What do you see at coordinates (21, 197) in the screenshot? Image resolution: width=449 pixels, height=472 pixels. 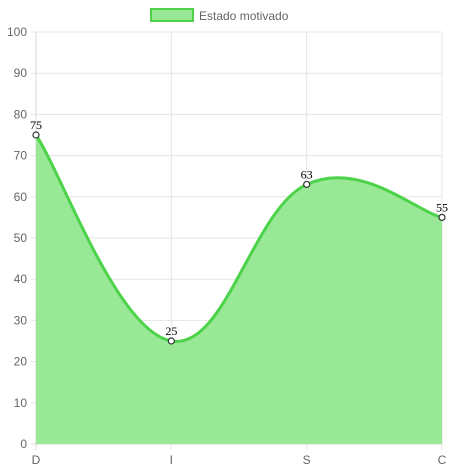 I see `y-tick-label: 60` at bounding box center [21, 197].